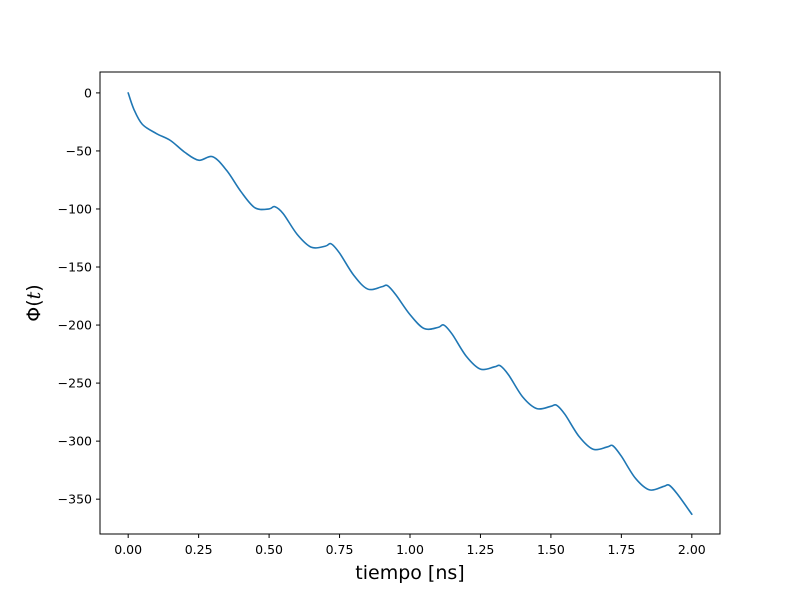 This screenshot has width=800, height=600. I want to click on x-tick-label: 1.25, so click(481, 549).